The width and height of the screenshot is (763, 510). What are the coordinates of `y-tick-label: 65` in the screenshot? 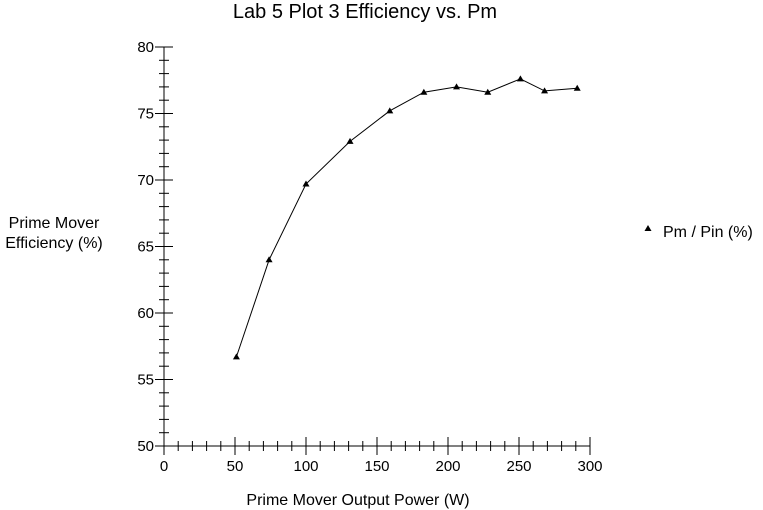 It's located at (145, 247).